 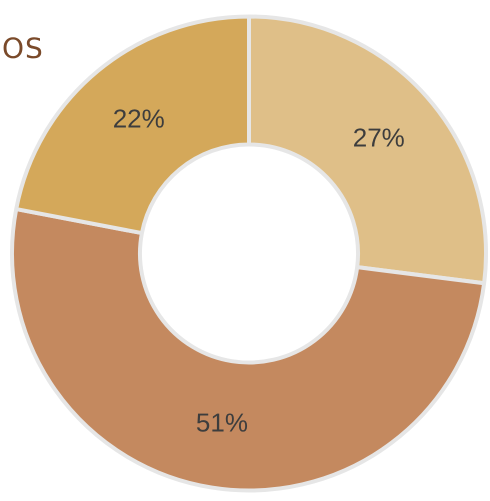 What do you see at coordinates (378, 137) in the screenshot?
I see `data-label: 27%` at bounding box center [378, 137].